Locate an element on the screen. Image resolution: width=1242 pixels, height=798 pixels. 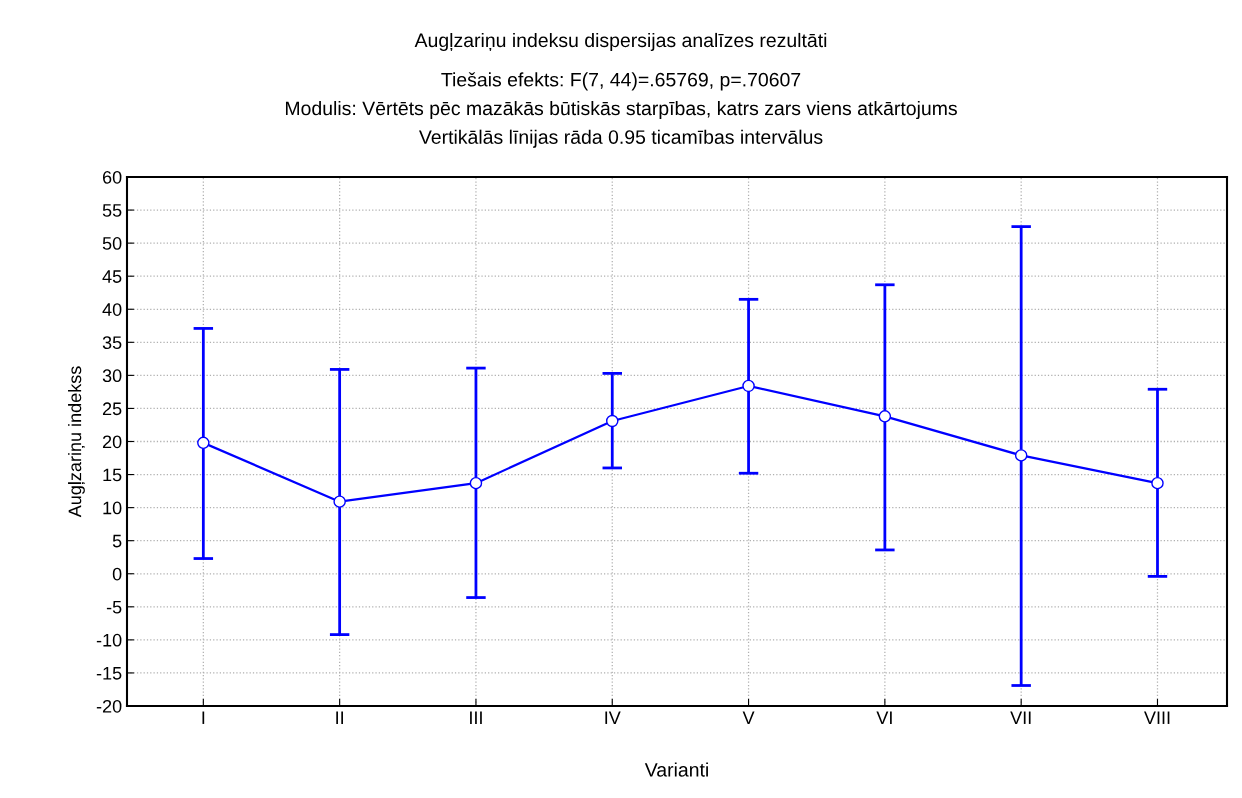
x-tick-label: II is located at coordinates (339, 717).